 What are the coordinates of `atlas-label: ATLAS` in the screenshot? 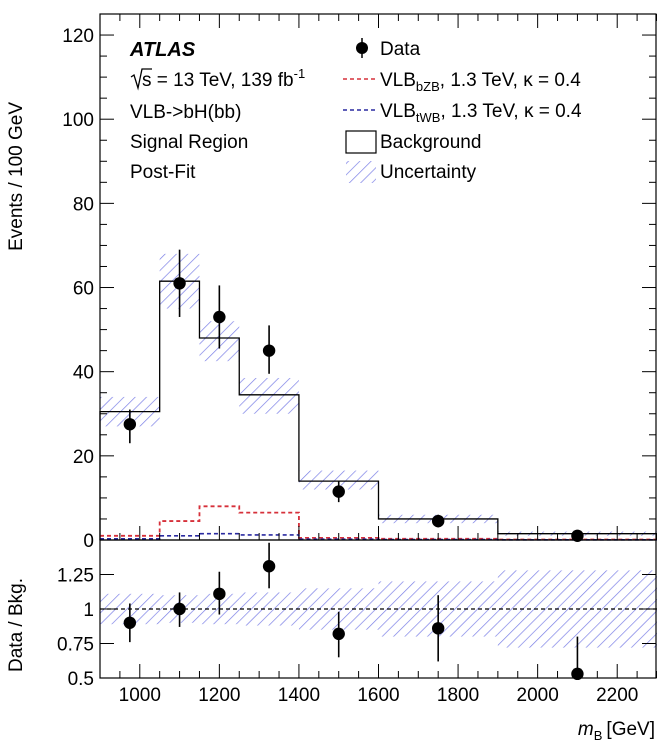 It's located at (162, 50).